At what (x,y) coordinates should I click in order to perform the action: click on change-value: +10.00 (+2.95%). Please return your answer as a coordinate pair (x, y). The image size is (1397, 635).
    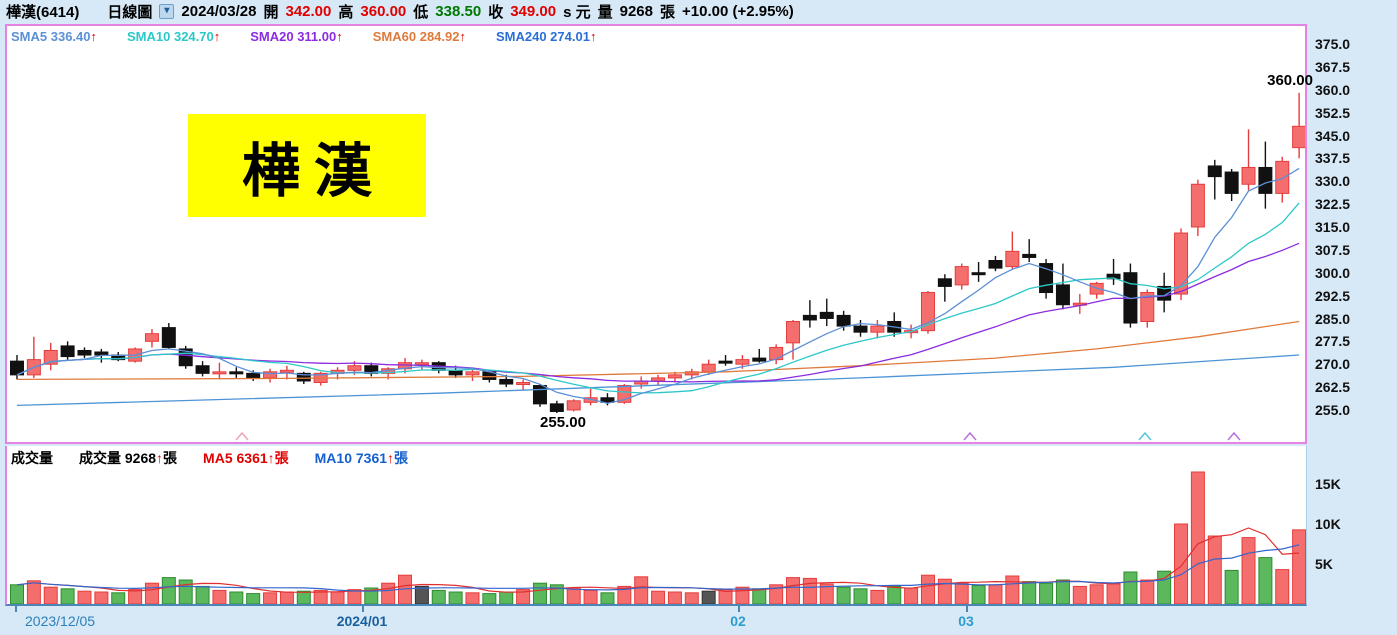
    Looking at the image, I should click on (738, 11).